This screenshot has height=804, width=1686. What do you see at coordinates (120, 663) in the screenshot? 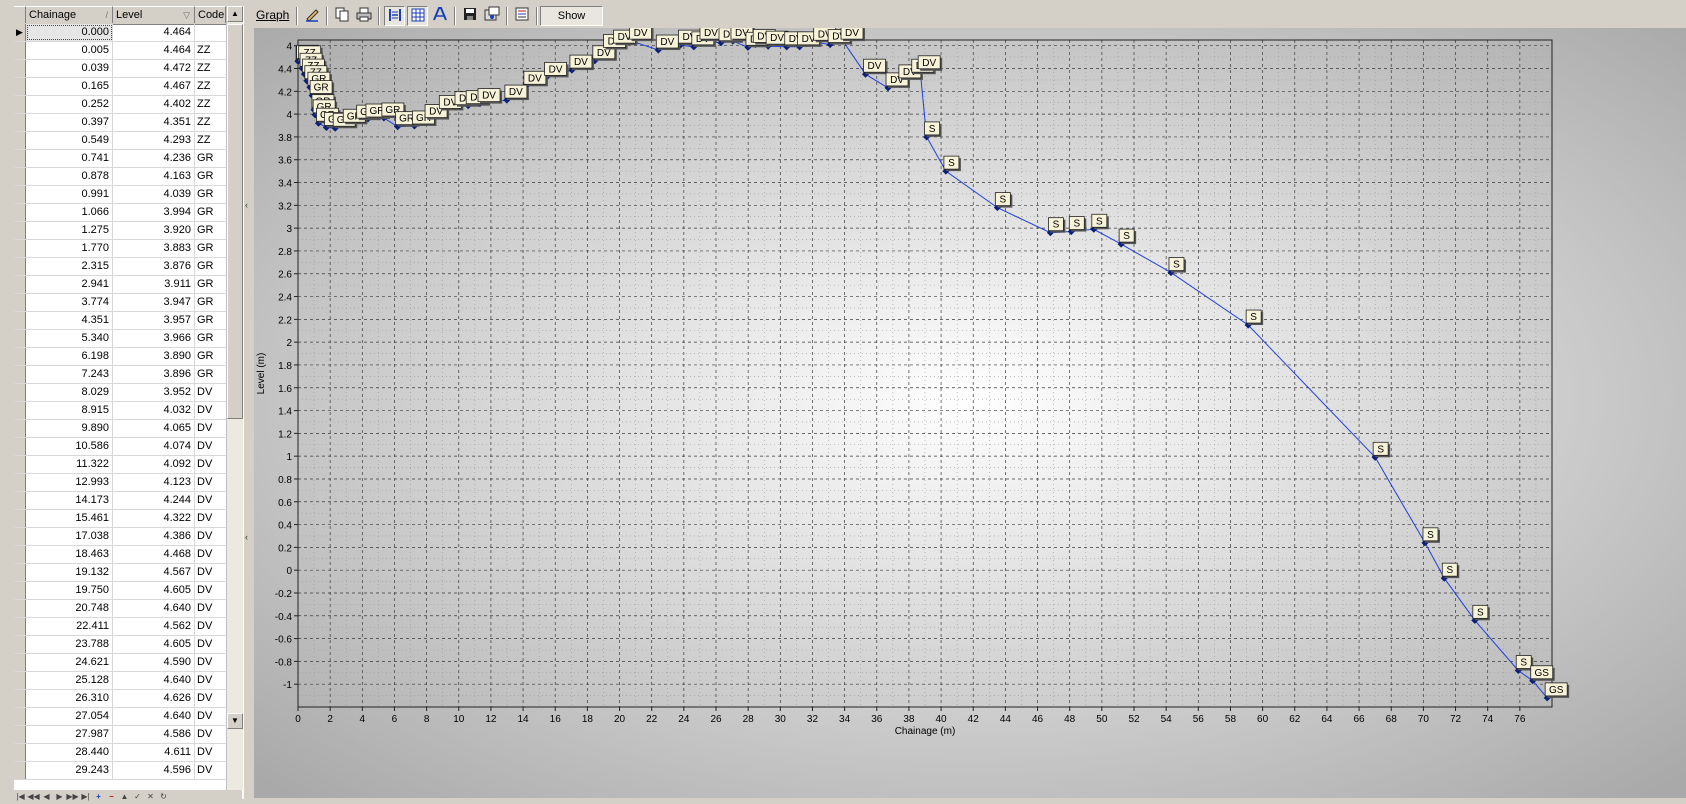
I see `table-row: 24.621 4.590 DV` at bounding box center [120, 663].